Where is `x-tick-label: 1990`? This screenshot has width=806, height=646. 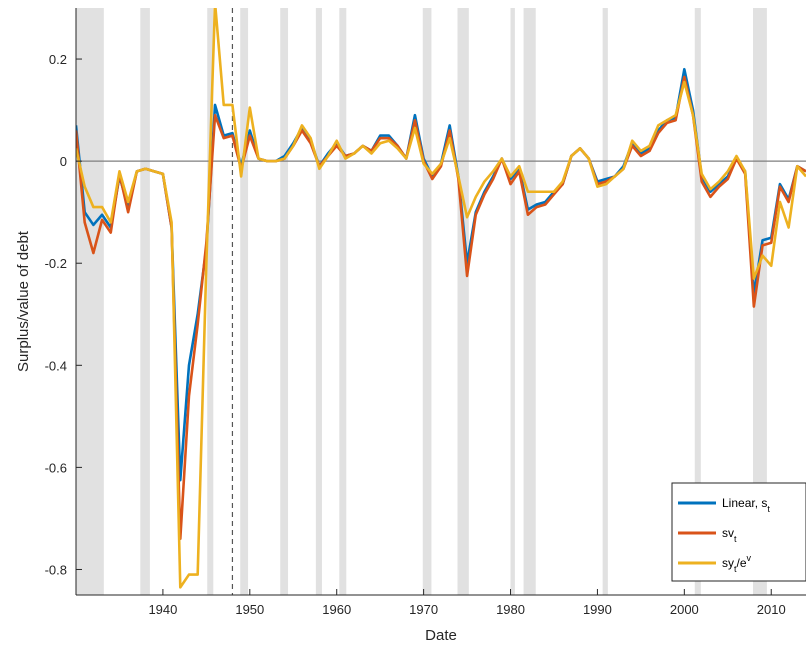 x-tick-label: 1990 is located at coordinates (597, 609).